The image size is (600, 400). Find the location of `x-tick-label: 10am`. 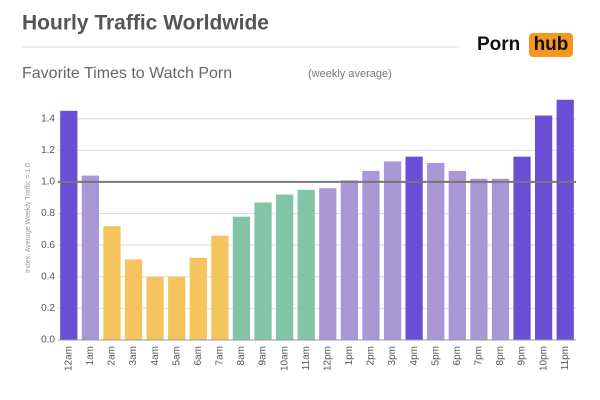

x-tick-label: 10am is located at coordinates (284, 358).